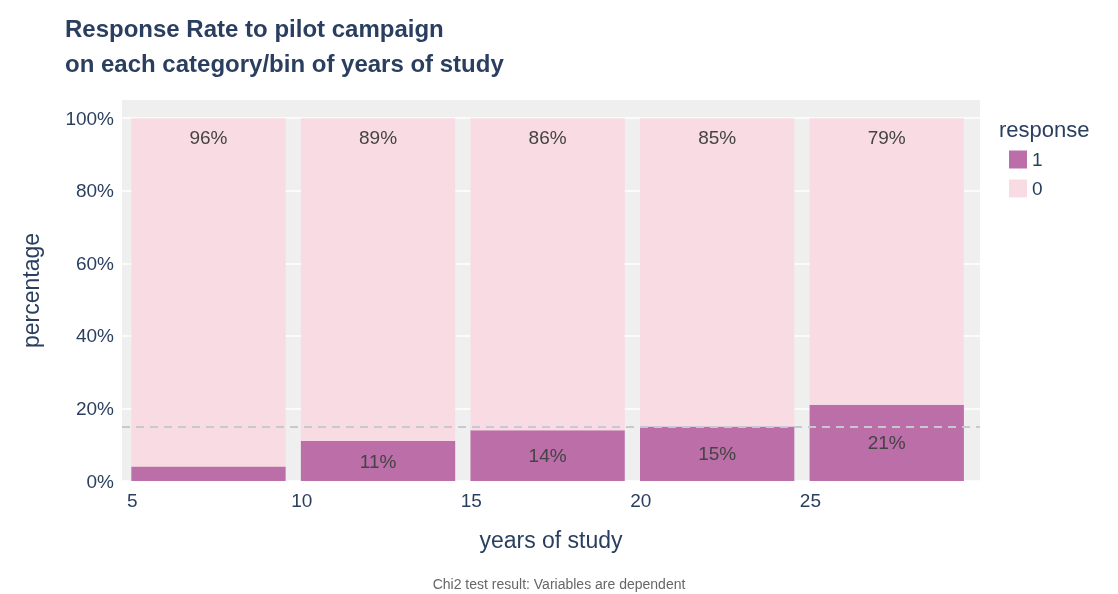  I want to click on y-tick-label: 0%, so click(100, 481).